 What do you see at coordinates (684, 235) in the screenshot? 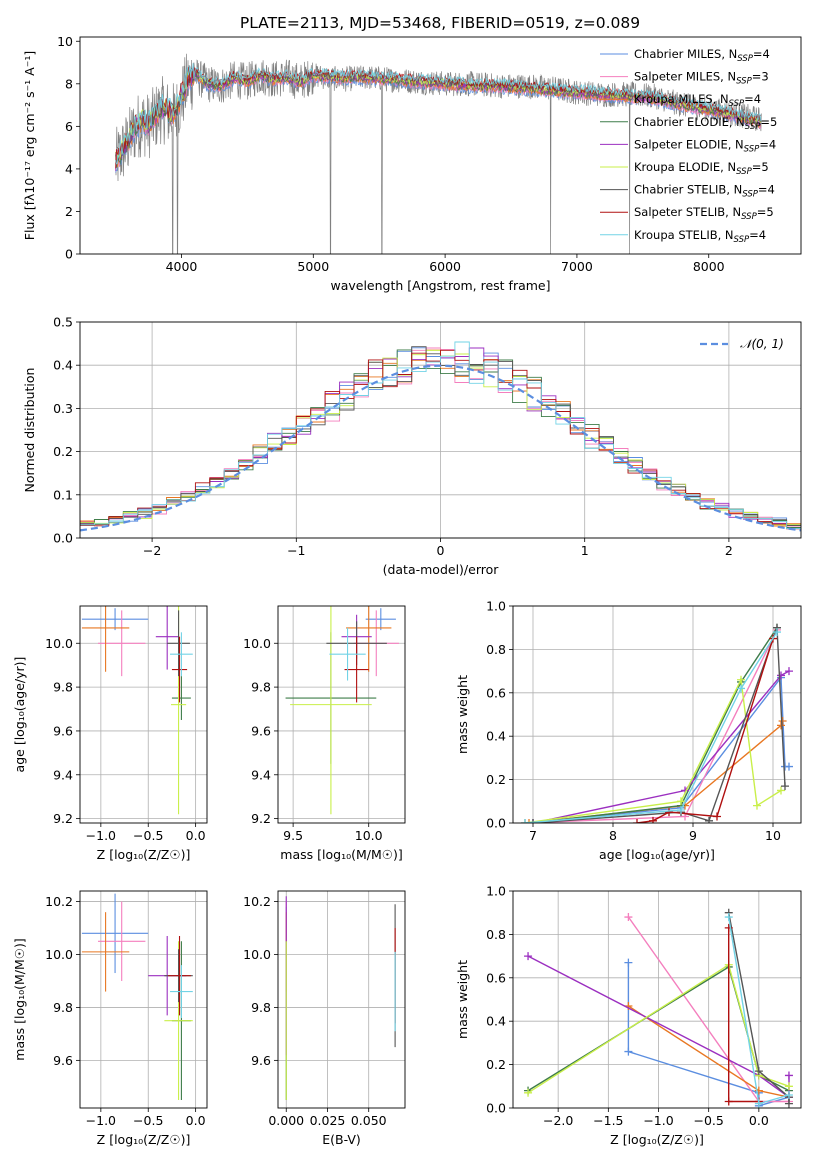
I see `legend-label-name: Kroupa STELIB, N` at bounding box center [684, 235].